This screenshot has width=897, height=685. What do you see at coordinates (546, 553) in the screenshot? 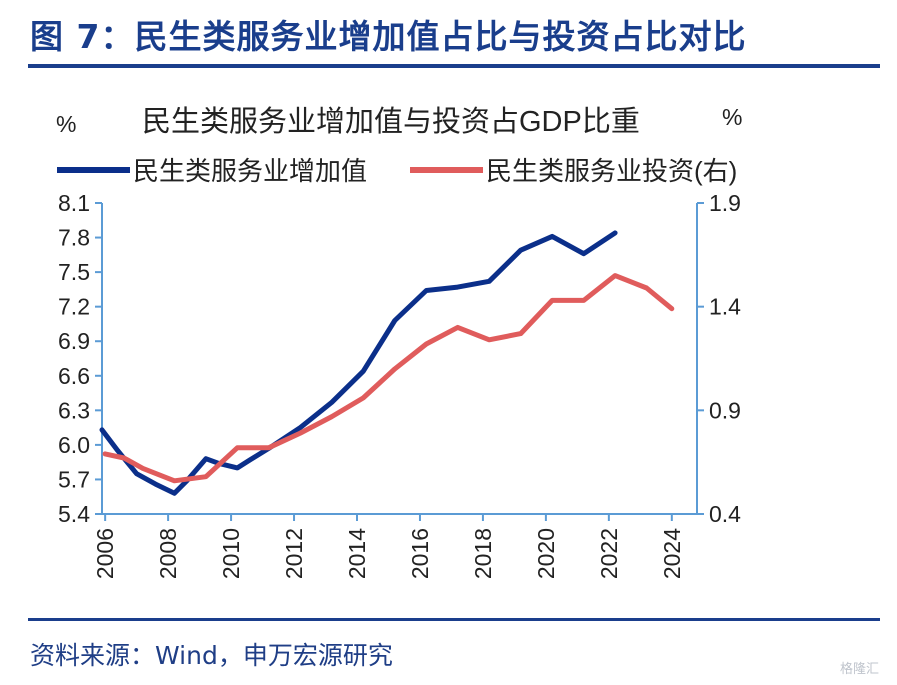
I see `x-tick-label: 2020` at bounding box center [546, 553].